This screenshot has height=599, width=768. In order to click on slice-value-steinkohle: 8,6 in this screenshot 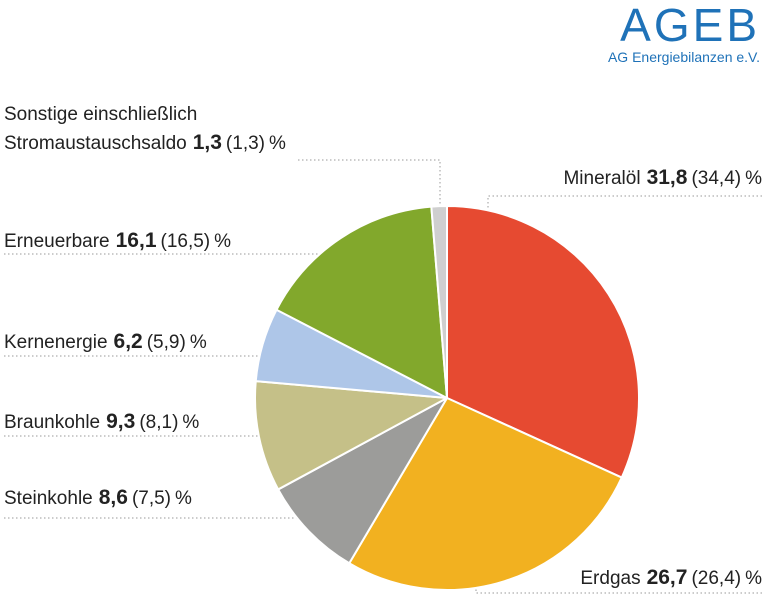, I will do `click(113, 497)`.